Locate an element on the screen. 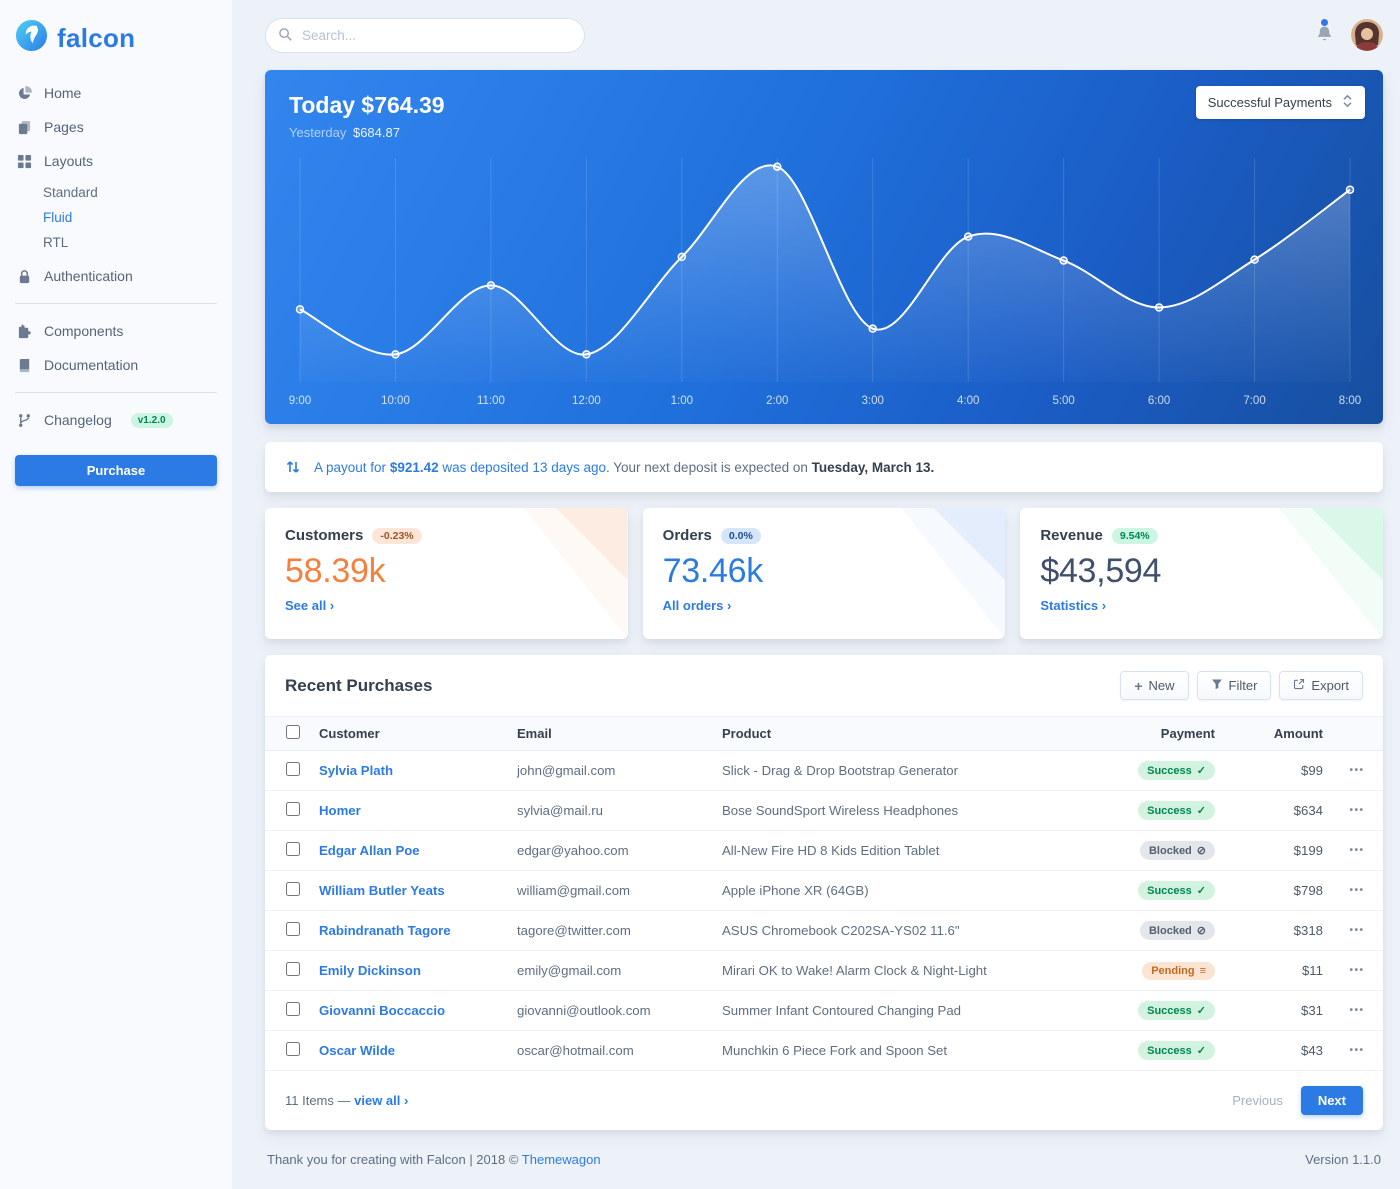 The width and height of the screenshot is (1400, 1189). table-actions: + New Filter Export is located at coordinates (1241, 685).